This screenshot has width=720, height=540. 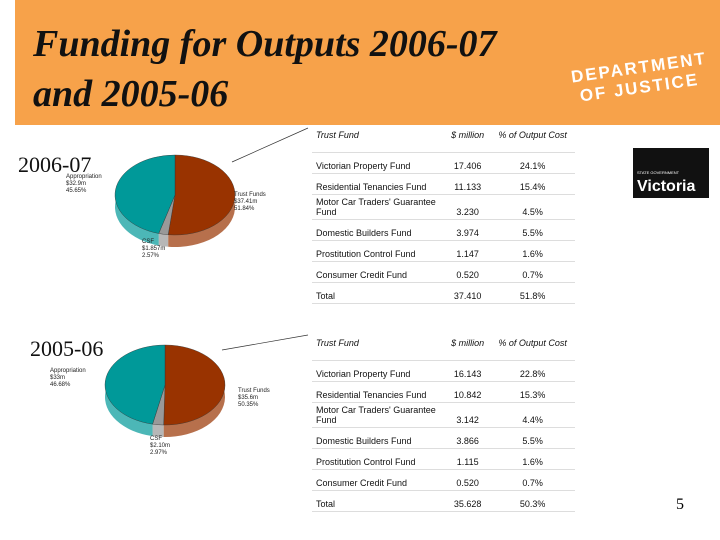 What do you see at coordinates (468, 163) in the screenshot?
I see `table-cell: 17.406` at bounding box center [468, 163].